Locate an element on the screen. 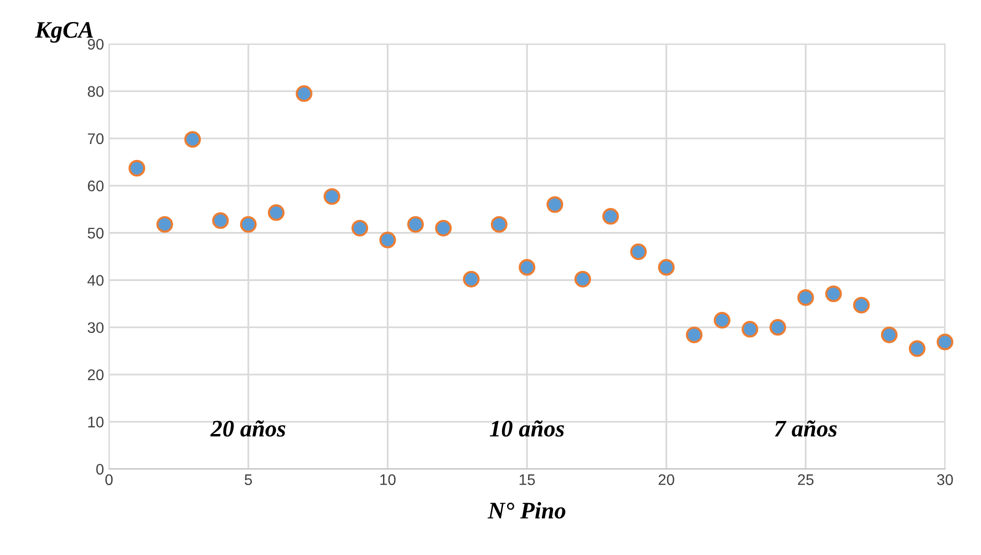 This screenshot has width=981, height=555. x-tick-label: 15 is located at coordinates (527, 480).